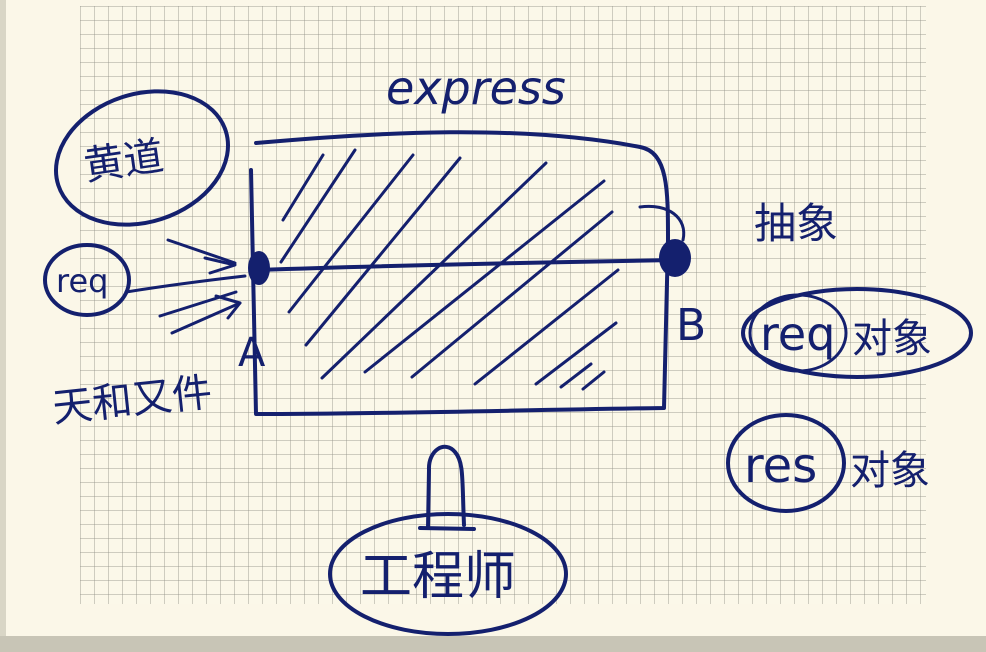 Image resolution: width=986 pixels, height=652 pixels. What do you see at coordinates (675, 258) in the screenshot?
I see `point-b-dot` at bounding box center [675, 258].